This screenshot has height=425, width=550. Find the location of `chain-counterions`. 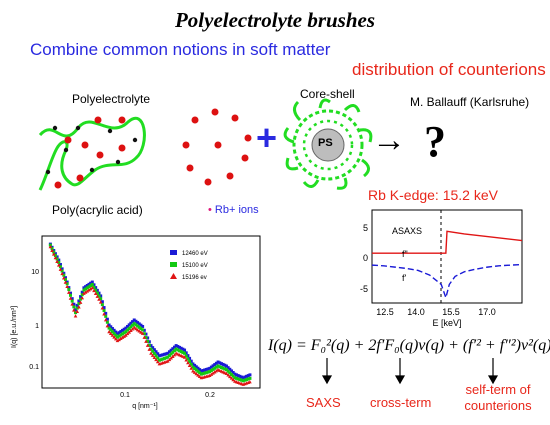

chain-counterions is located at coordinates (90, 152).